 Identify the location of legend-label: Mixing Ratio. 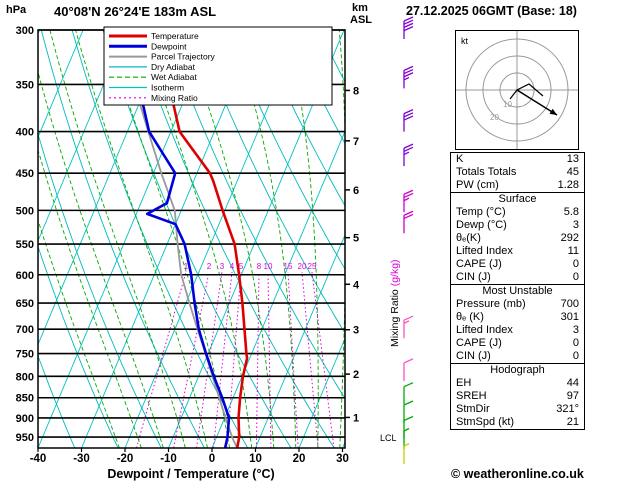
(174, 98).